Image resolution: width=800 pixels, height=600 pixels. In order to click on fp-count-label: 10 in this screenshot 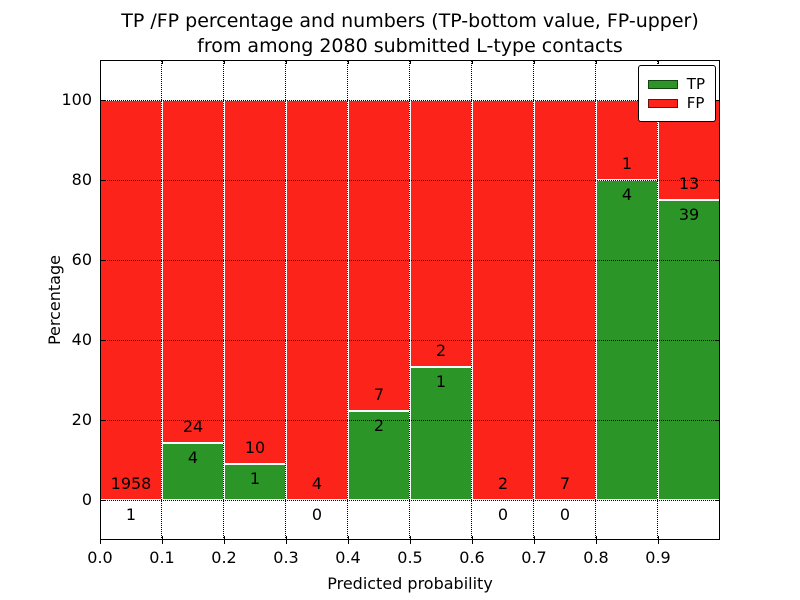, I will do `click(255, 447)`.